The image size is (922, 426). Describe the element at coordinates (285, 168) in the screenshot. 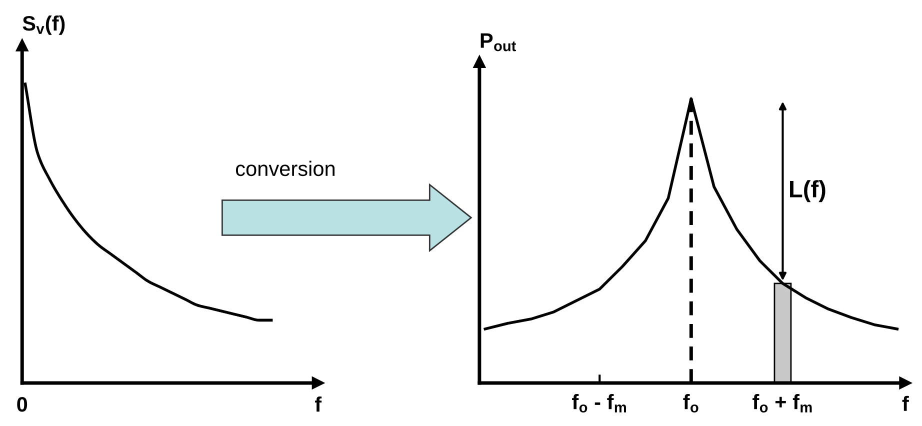

I see `annotation: conversion` at that location.